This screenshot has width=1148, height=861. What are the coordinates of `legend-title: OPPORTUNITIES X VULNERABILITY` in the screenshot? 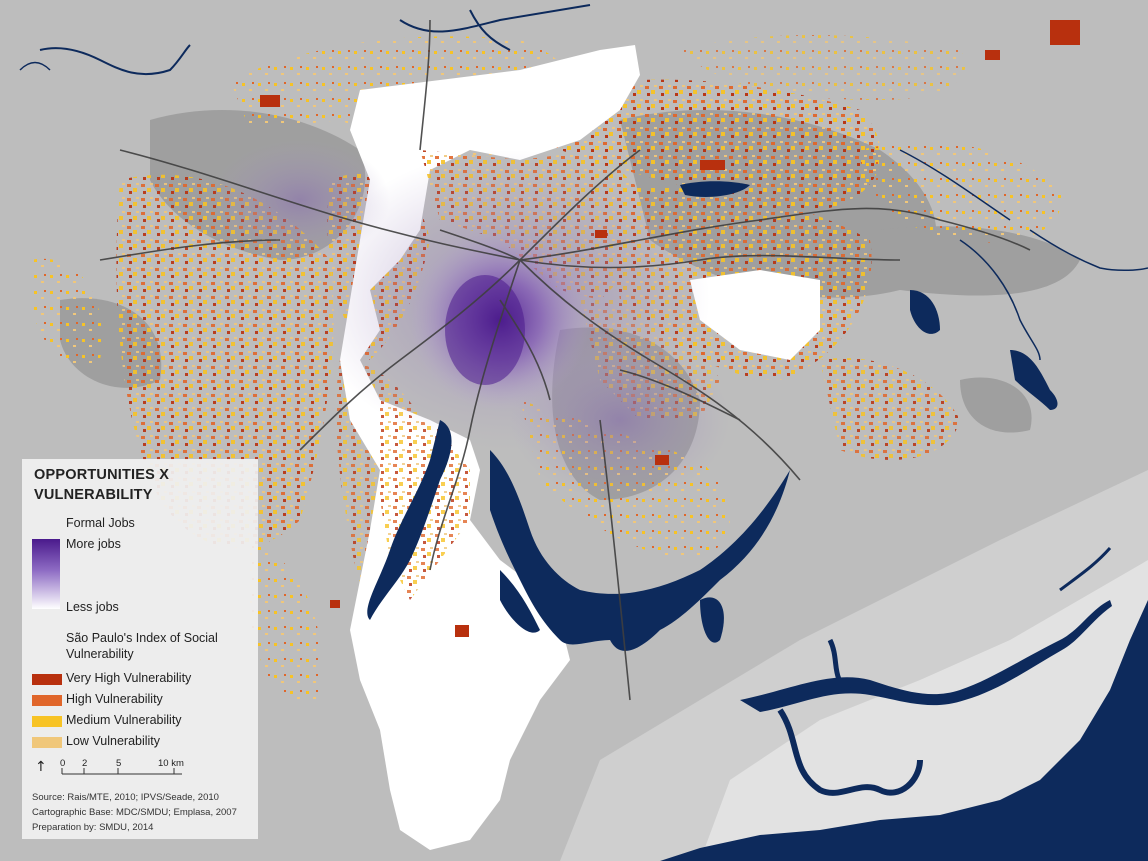 It's located at (141, 485).